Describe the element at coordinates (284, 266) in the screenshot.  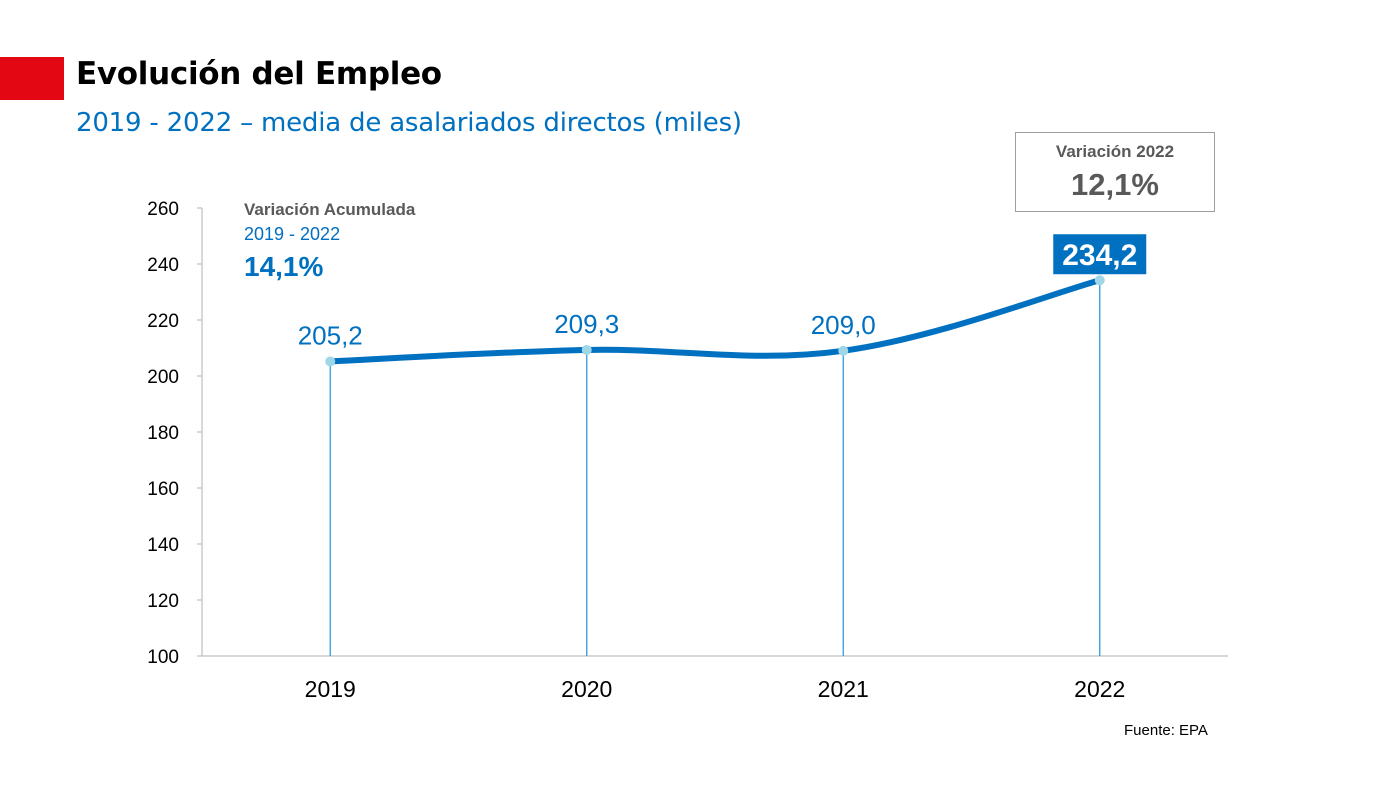
I see `cumulative-variation-value: 14,1%` at that location.